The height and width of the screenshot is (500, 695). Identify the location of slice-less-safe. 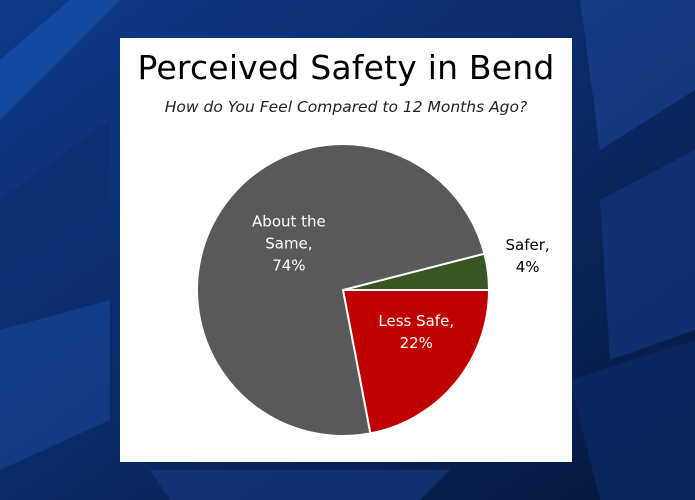
(416, 362).